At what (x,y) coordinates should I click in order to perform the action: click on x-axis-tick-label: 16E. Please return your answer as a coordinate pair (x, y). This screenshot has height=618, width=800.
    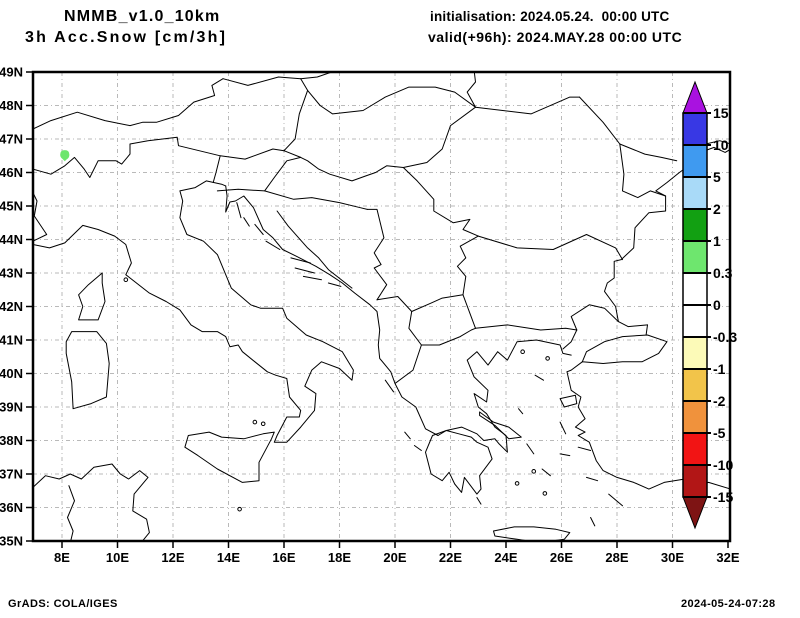
    Looking at the image, I should click on (283, 557).